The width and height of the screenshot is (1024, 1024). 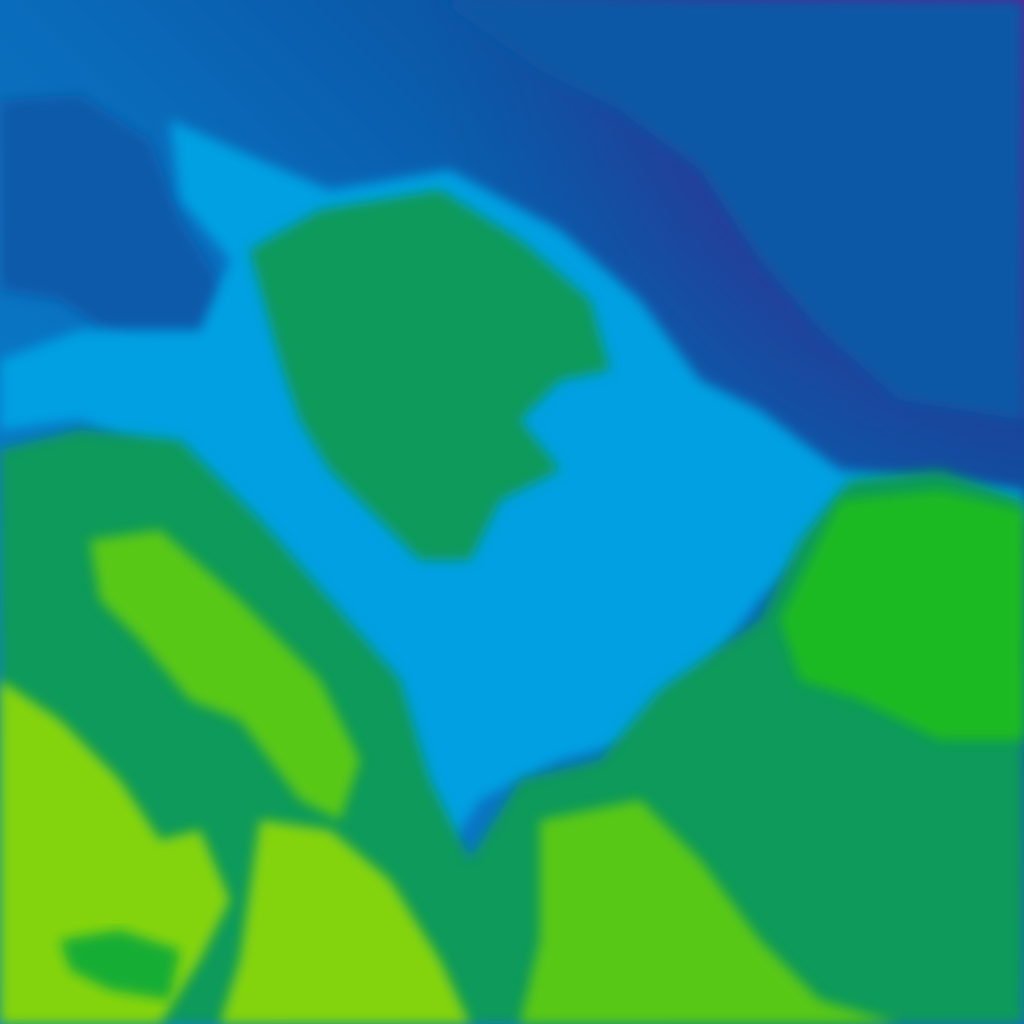 I want to click on green-region-central-plain, so click(x=430, y=375).